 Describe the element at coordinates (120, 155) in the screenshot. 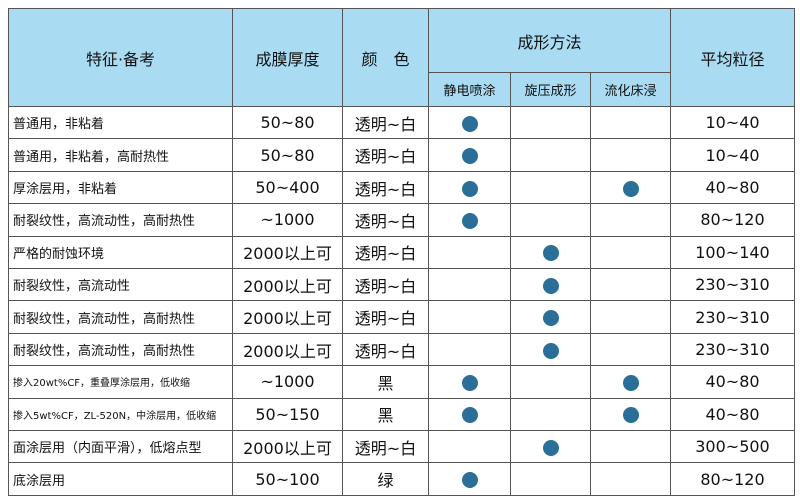

I see `feature-cell: 普通用，非粘着，高耐热性` at that location.